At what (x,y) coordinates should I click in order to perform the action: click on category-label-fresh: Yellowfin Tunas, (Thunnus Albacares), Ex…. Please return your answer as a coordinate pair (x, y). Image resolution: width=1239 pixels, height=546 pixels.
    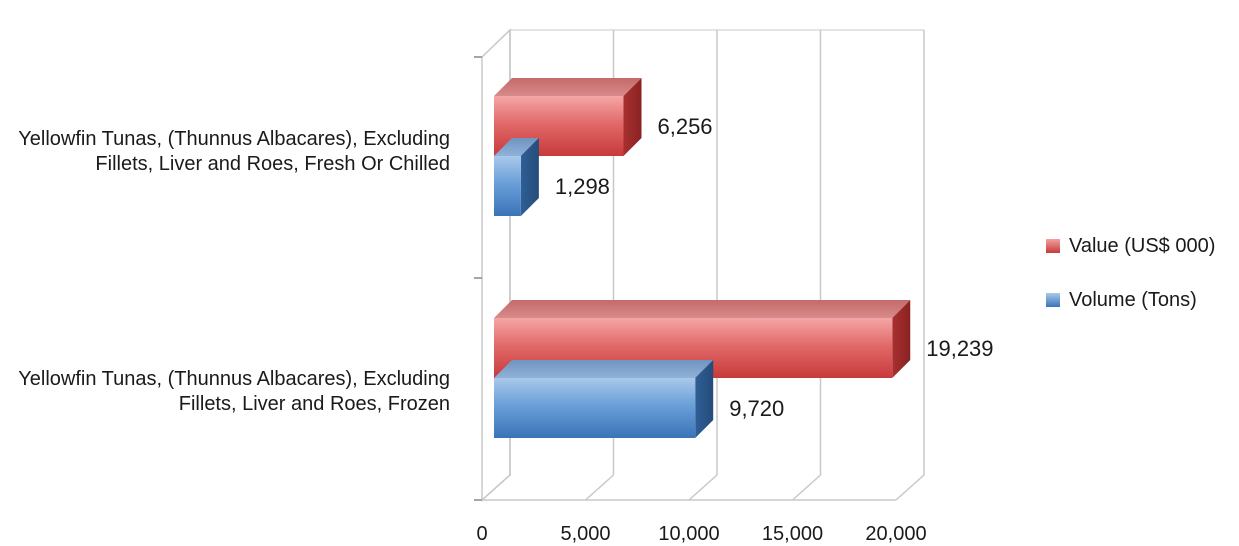
    Looking at the image, I should click on (234, 151).